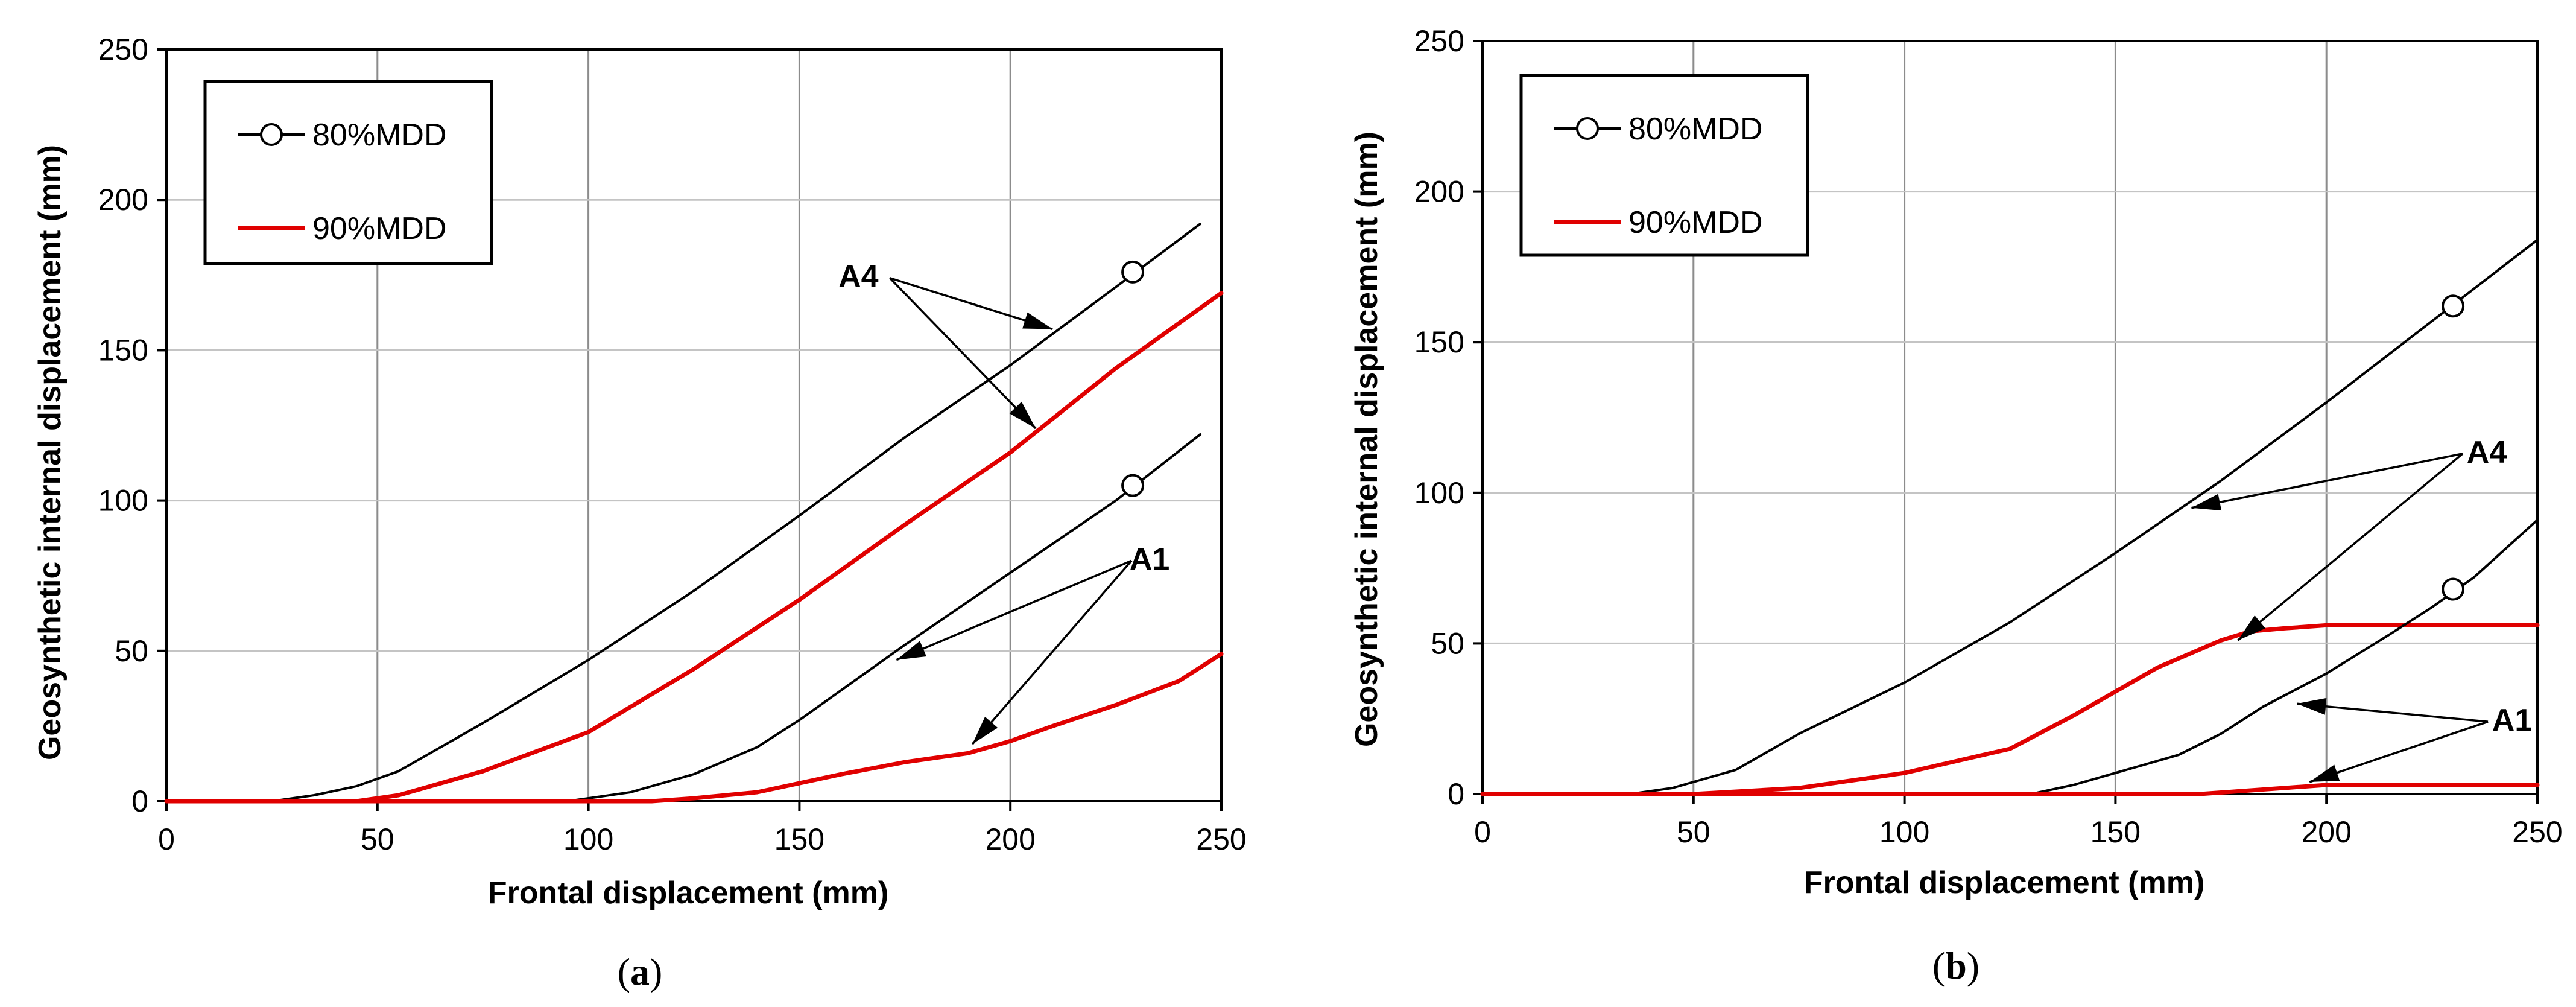  I want to click on caption-letter: a, so click(640, 971).